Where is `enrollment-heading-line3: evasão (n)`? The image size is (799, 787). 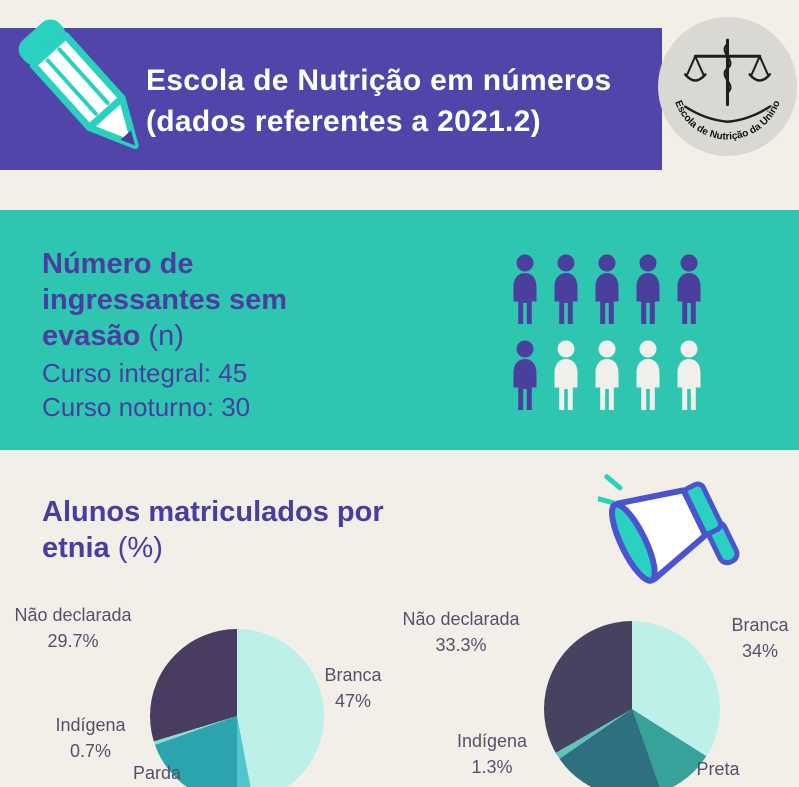
enrollment-heading-line3: evasão (n) is located at coordinates (113, 336).